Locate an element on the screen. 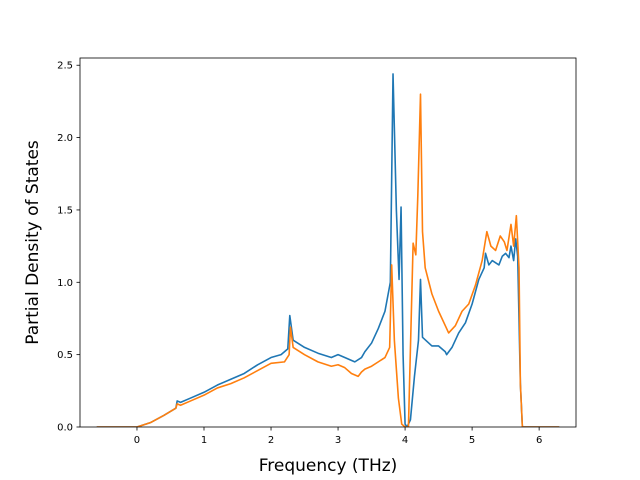 This screenshot has width=640, height=480. x-tick-label: 5 is located at coordinates (472, 440).